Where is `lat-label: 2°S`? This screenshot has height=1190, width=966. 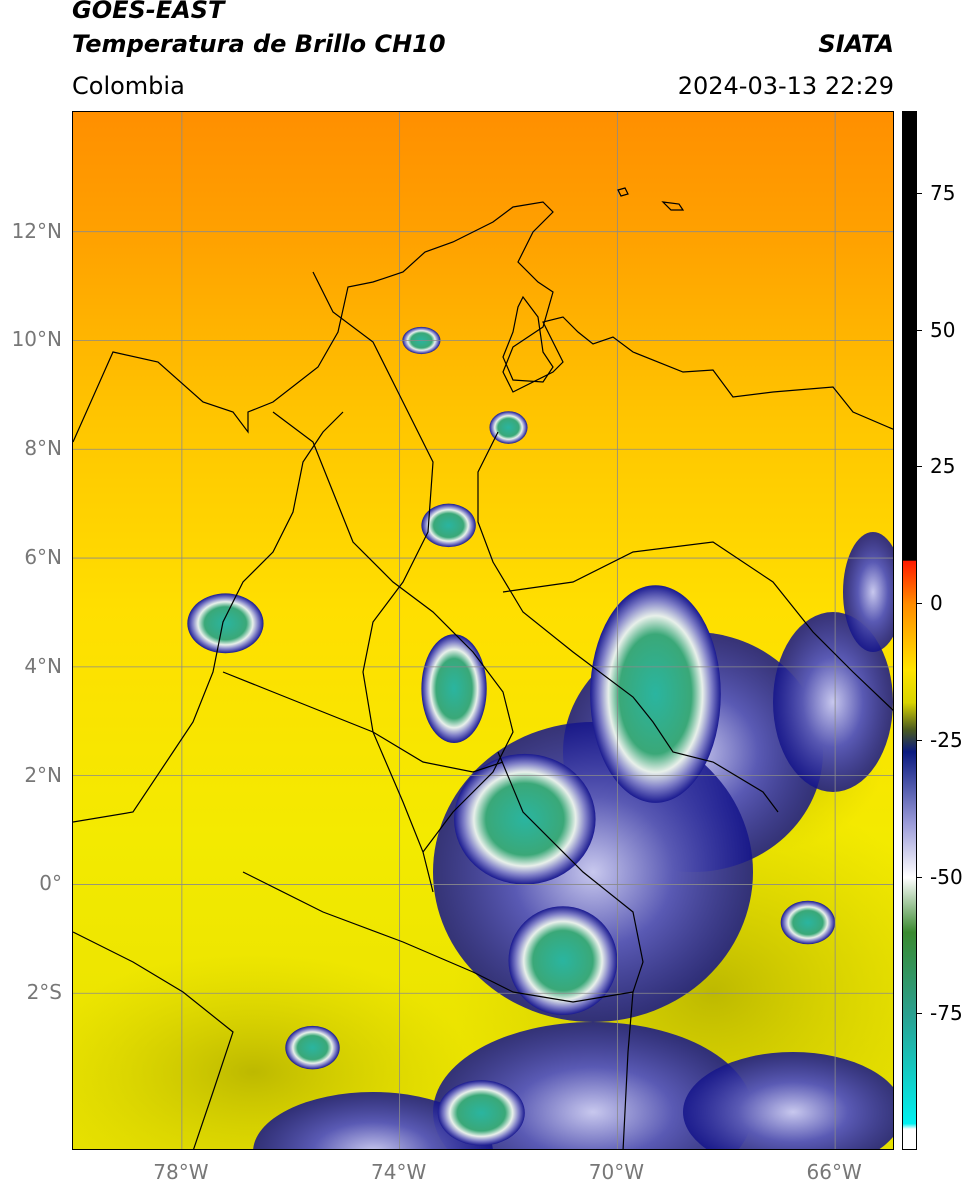 lat-label: 2°S is located at coordinates (44, 992).